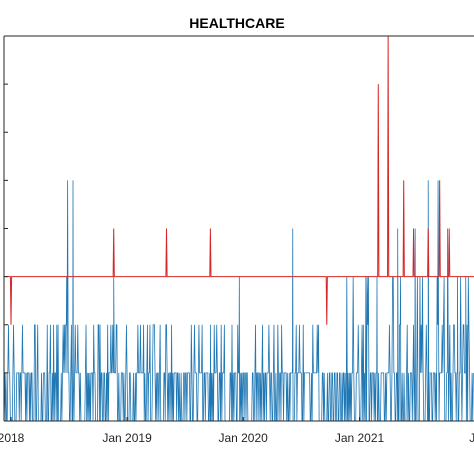  I want to click on y-axis-ticks, so click(6, 228).